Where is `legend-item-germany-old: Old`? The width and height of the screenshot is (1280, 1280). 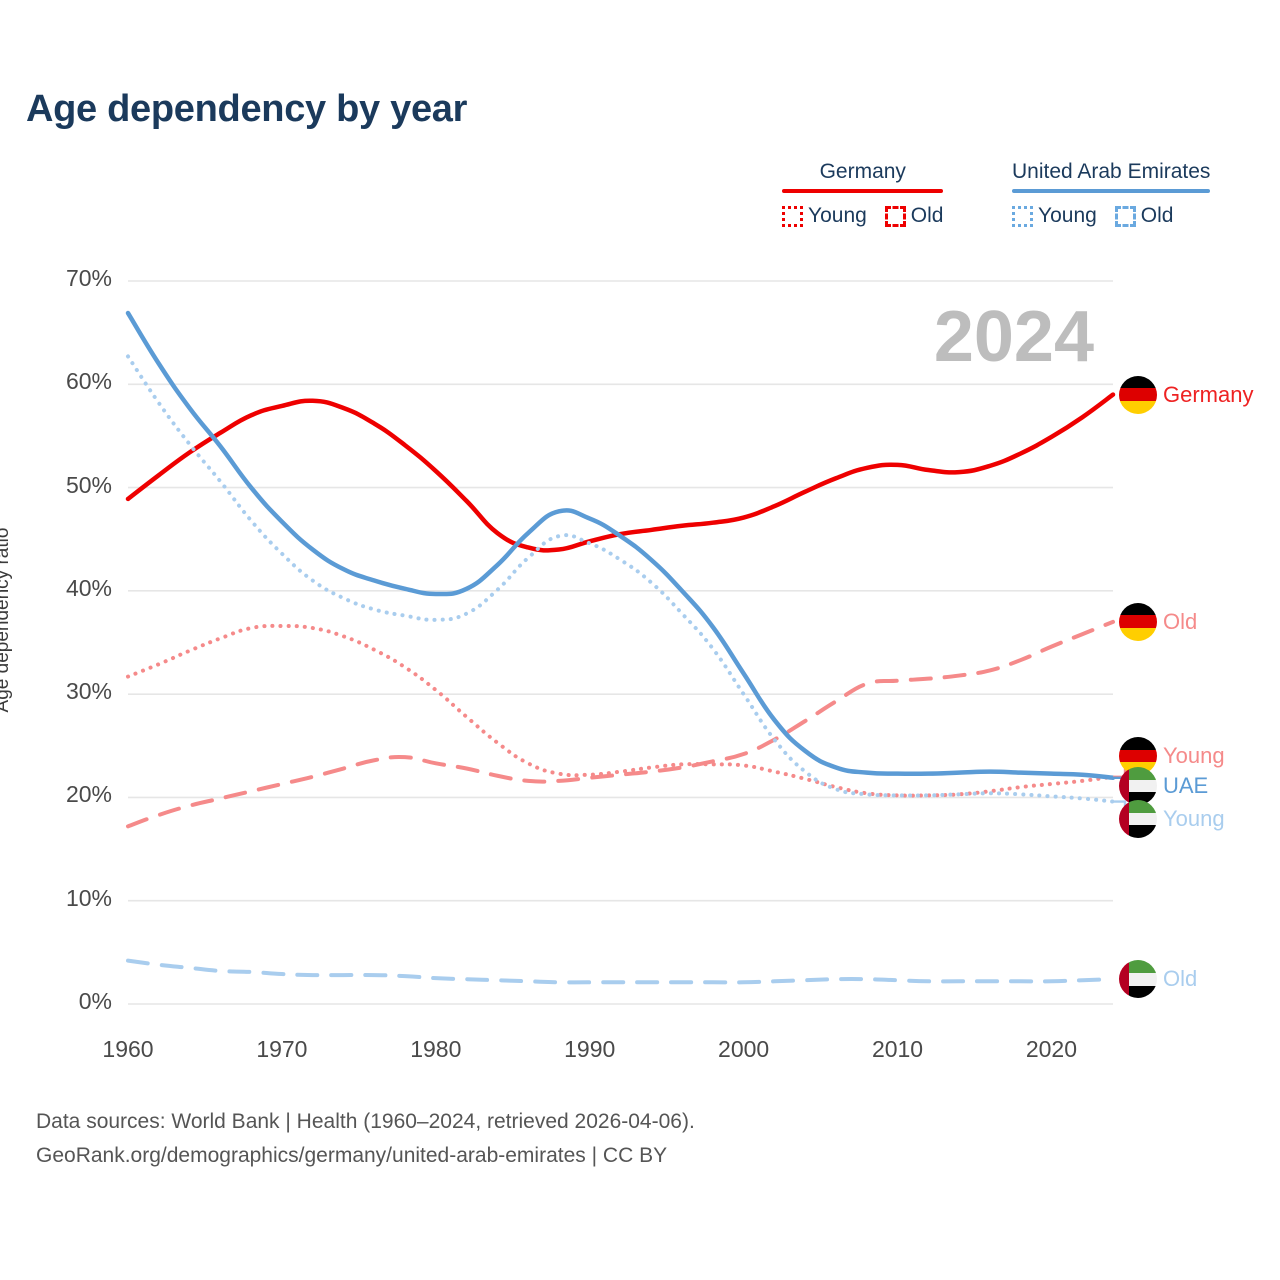
legend-item-germany-old: Old is located at coordinates (914, 216).